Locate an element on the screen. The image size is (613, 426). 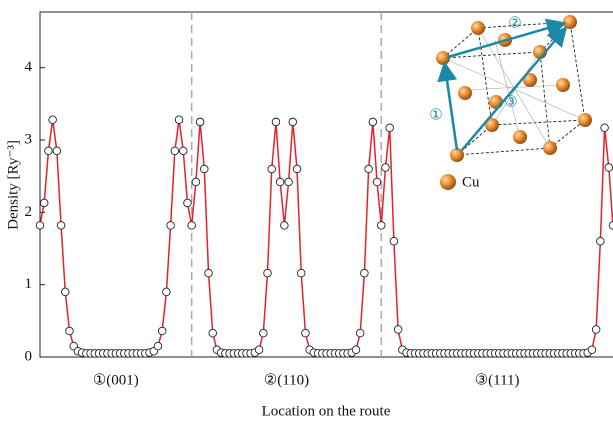
y-tick-label: 1 is located at coordinates (29, 284).